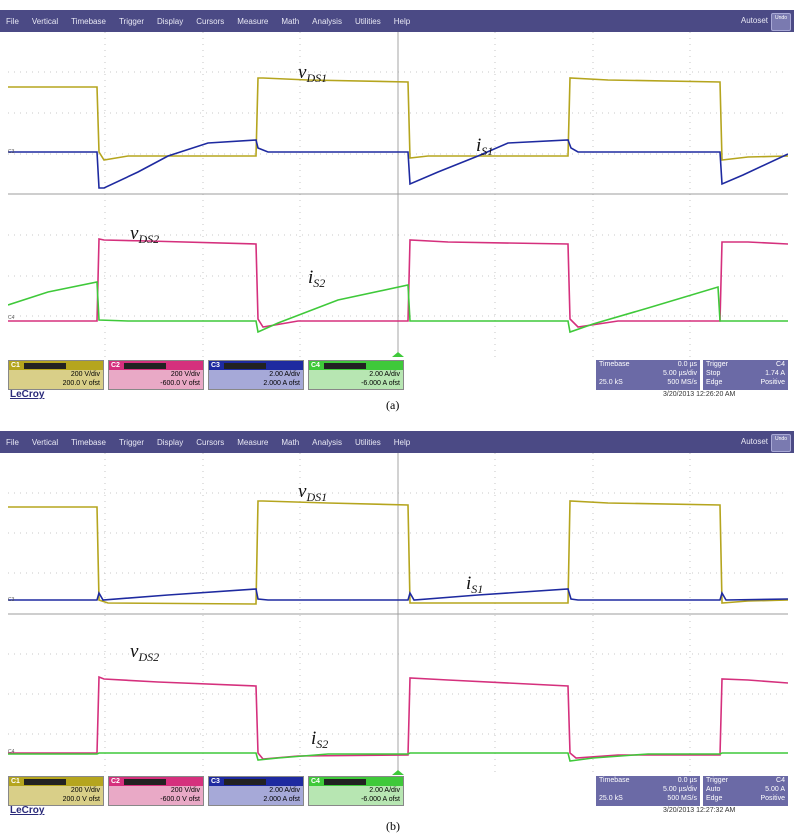  What do you see at coordinates (745, 375) in the screenshot?
I see `trigger-descriptor: Trigger C4 Stop 1.74 A Edge Positive` at bounding box center [745, 375].